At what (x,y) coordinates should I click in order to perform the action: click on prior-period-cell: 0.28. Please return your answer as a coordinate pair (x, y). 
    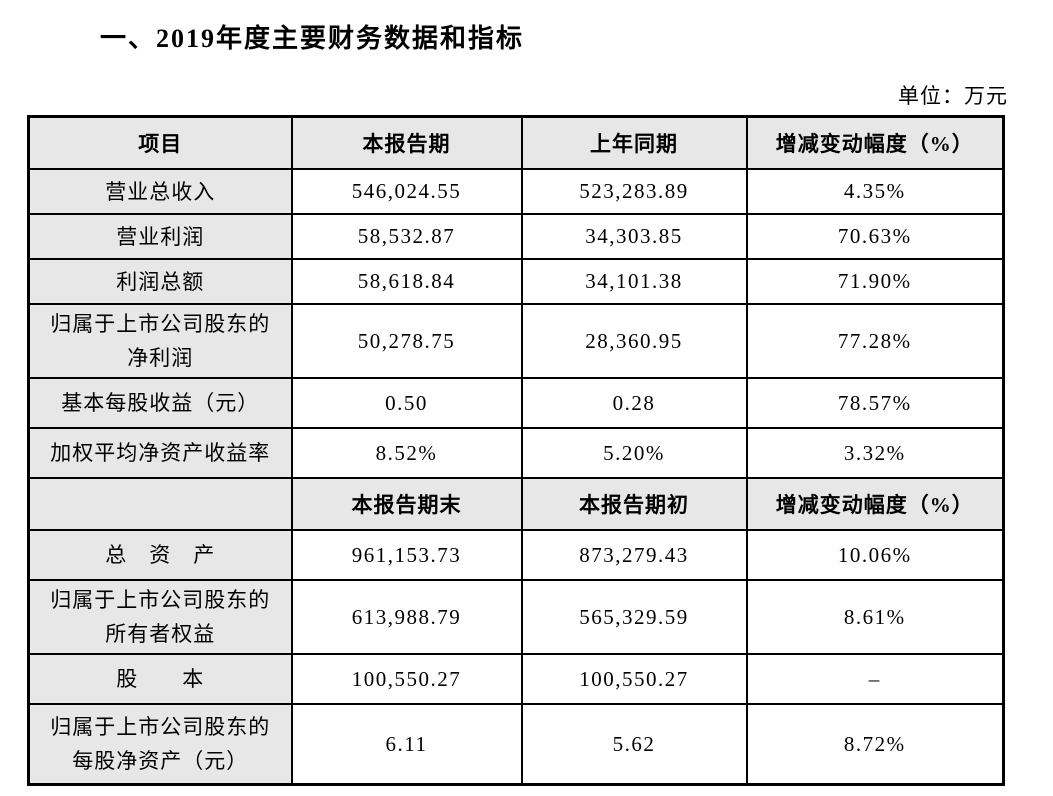
    Looking at the image, I should click on (634, 403).